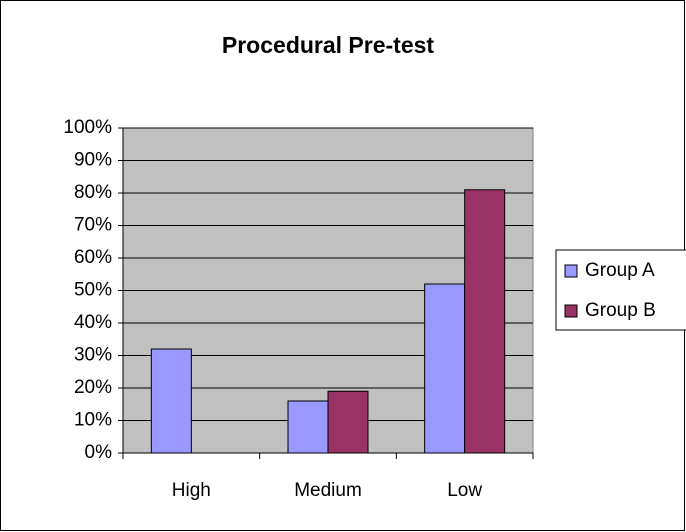 The image size is (686, 532). What do you see at coordinates (93, 192) in the screenshot?
I see `y-tick-label: 80%` at bounding box center [93, 192].